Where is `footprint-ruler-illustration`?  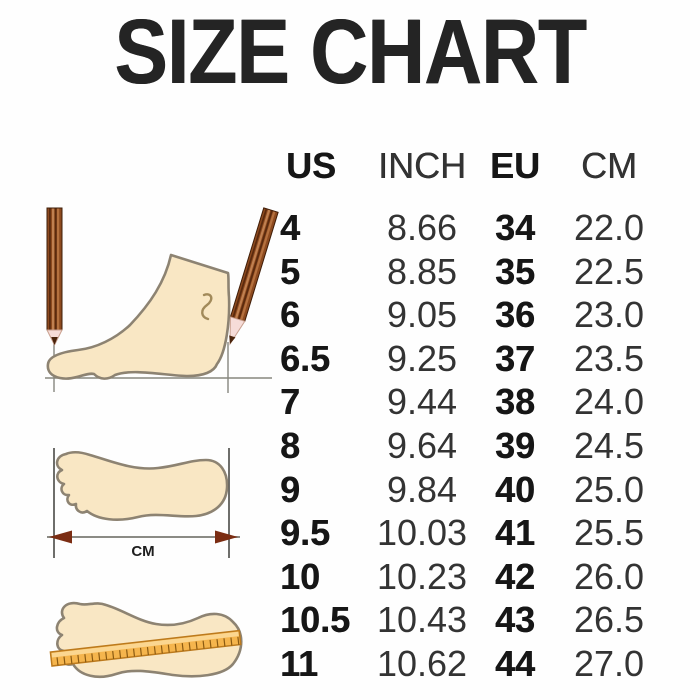
footprint-ruler-illustration is located at coordinates (146, 639).